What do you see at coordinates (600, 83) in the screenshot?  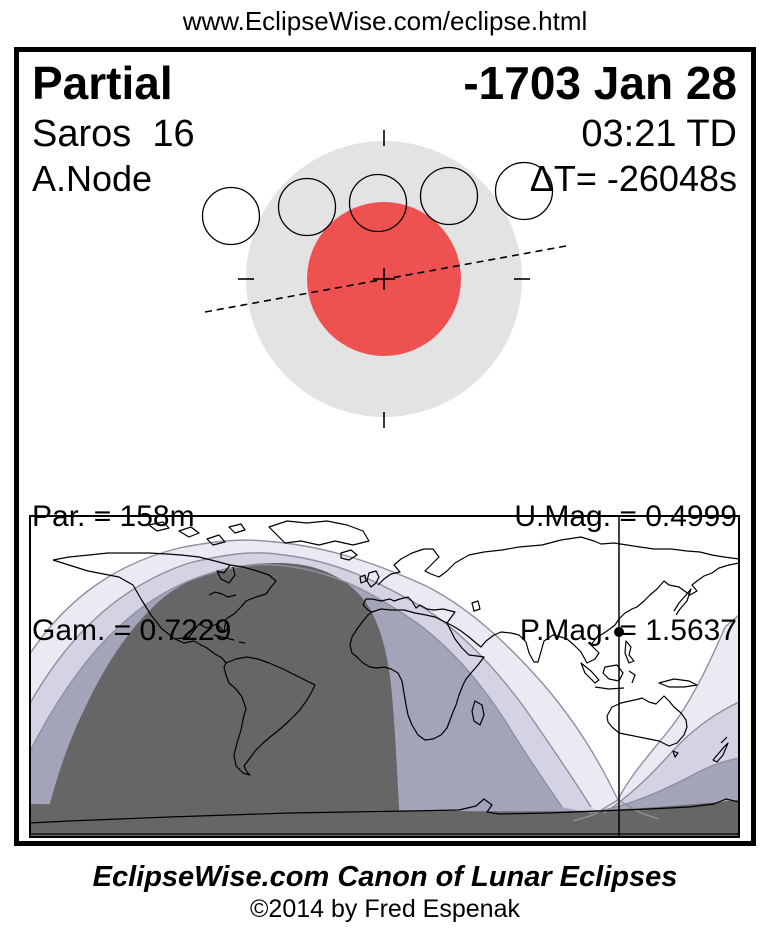 I see `eclipse-date-label: -1703 Jan 28` at bounding box center [600, 83].